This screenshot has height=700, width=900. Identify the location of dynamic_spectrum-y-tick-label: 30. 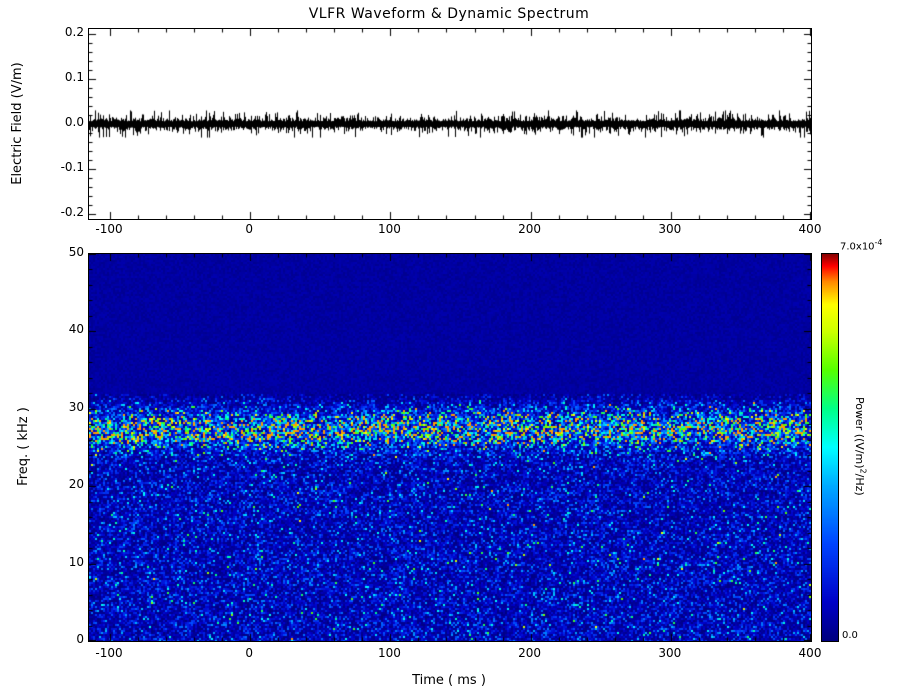
(76, 406).